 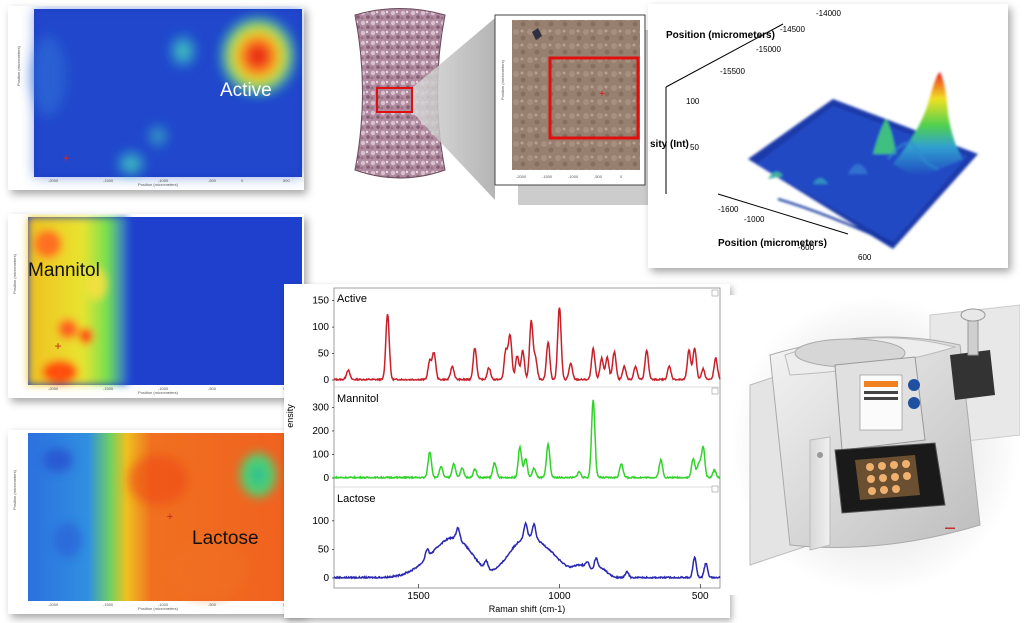 What do you see at coordinates (394, 100) in the screenshot?
I see `tablet-roi-box` at bounding box center [394, 100].